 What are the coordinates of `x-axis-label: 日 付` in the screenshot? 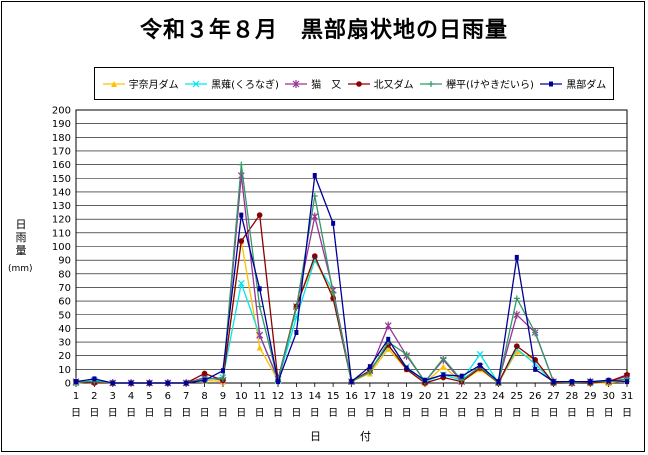 It's located at (347, 436).